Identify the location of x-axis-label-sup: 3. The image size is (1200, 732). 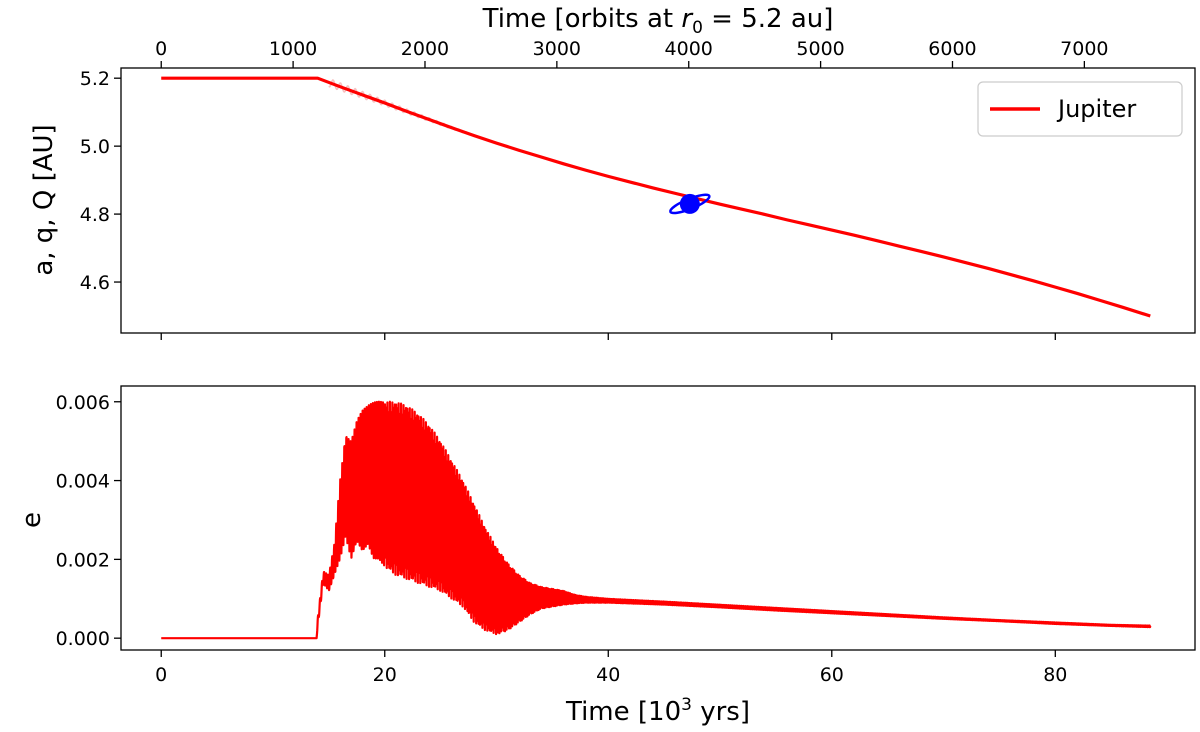
(686, 705).